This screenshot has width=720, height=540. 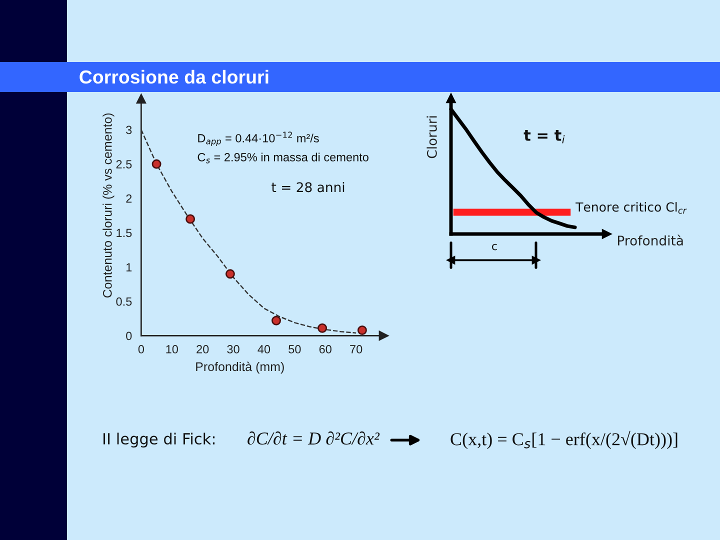 I want to click on x-tick-label: 0, so click(x=141, y=349).